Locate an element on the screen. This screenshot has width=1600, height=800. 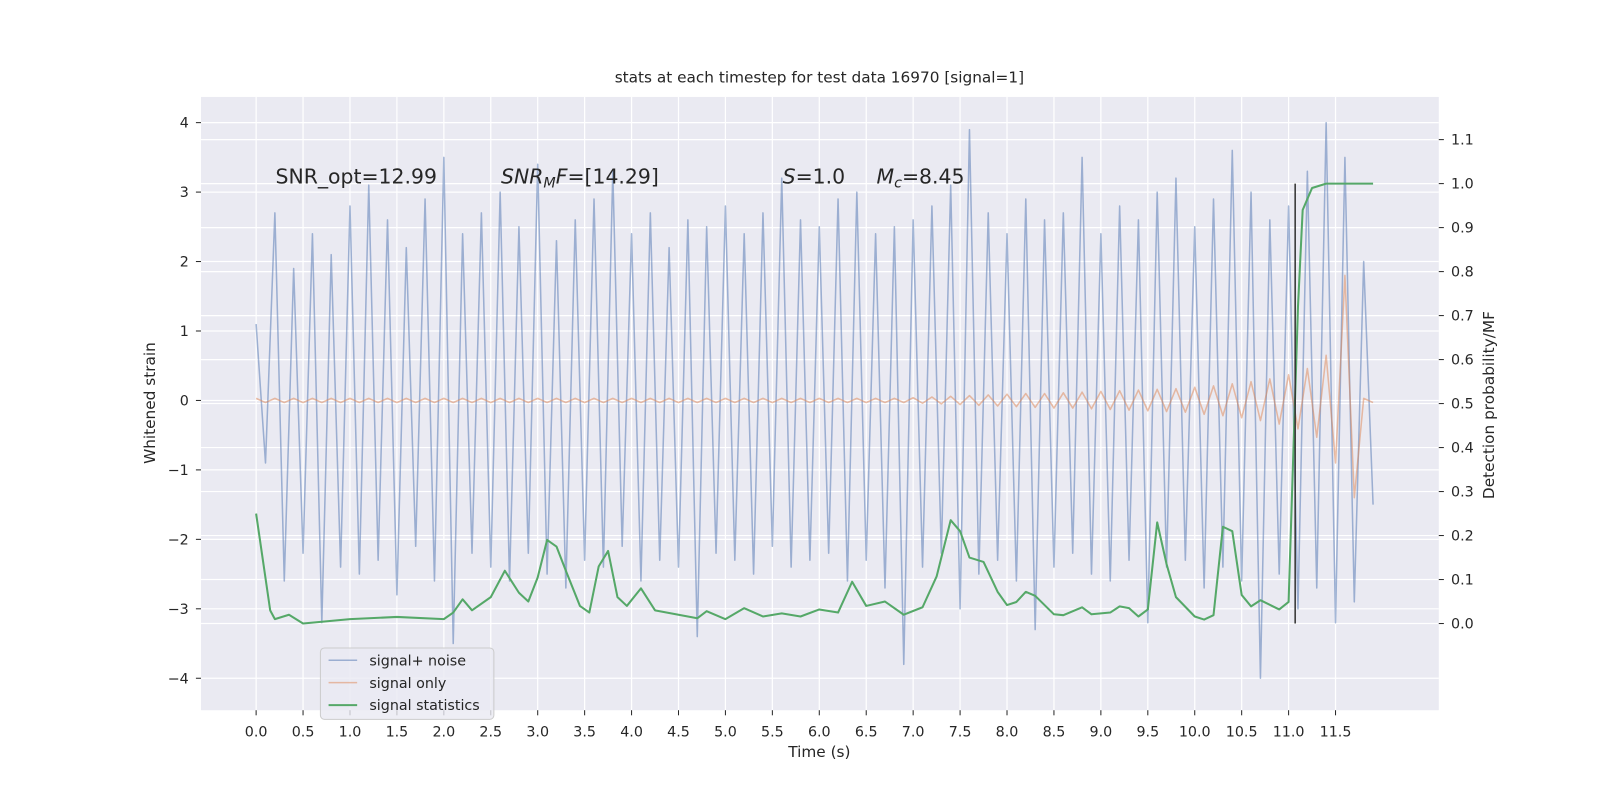
x-tick-label: 7.0 is located at coordinates (913, 733).